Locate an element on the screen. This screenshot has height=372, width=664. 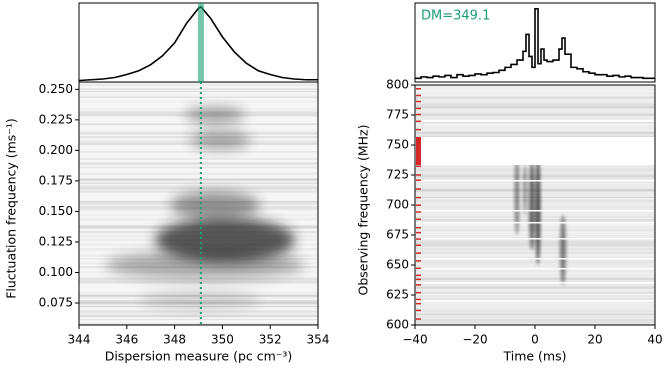
y-tick-label: 750 is located at coordinates (397, 145).